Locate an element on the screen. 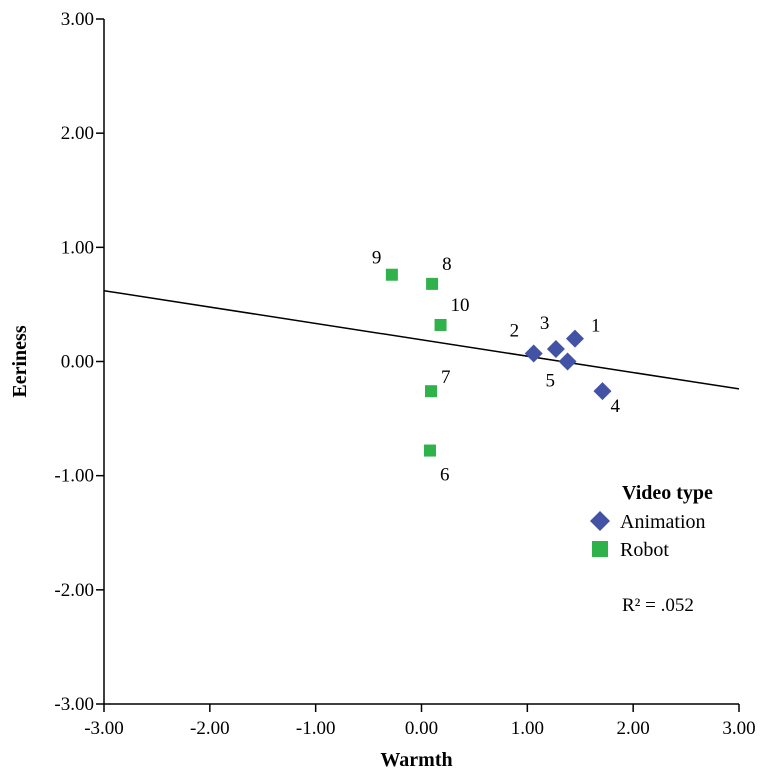 The width and height of the screenshot is (763, 773). r-squared-annotation: R² = .052 is located at coordinates (658, 605).